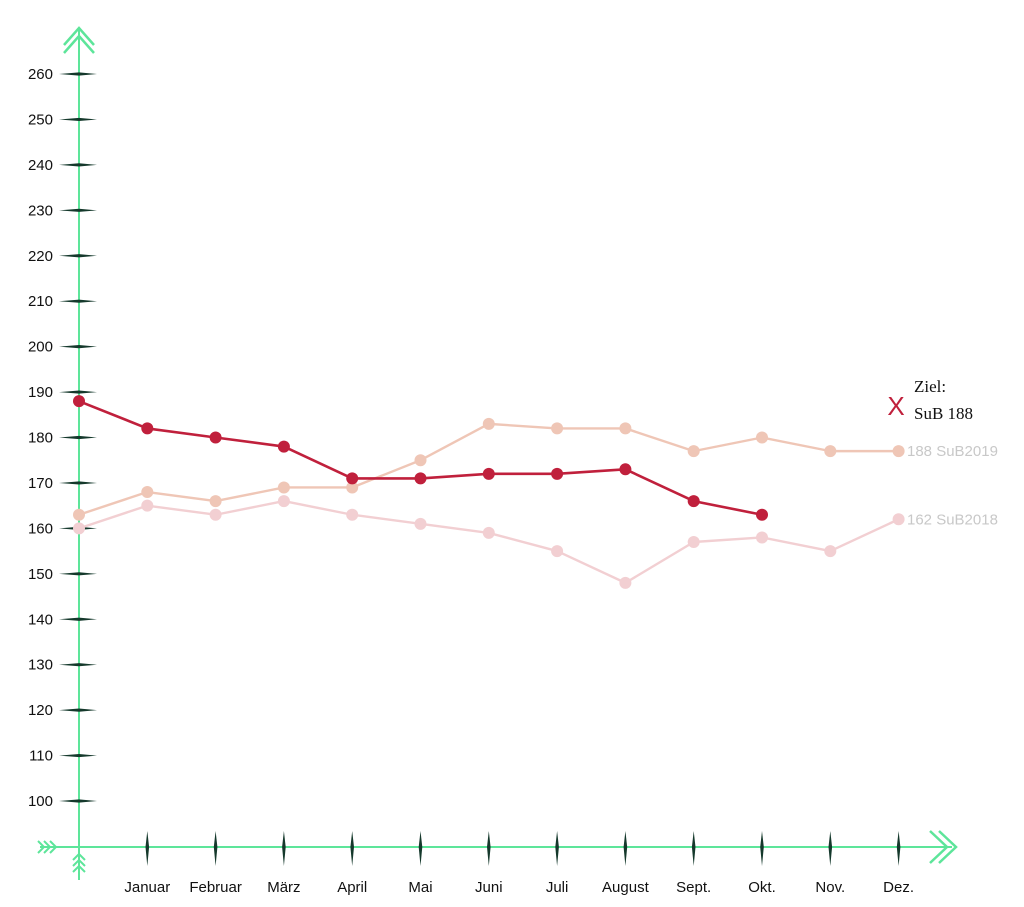 The width and height of the screenshot is (1024, 907). What do you see at coordinates (40, 710) in the screenshot?
I see `y-tick-label: 120` at bounding box center [40, 710].